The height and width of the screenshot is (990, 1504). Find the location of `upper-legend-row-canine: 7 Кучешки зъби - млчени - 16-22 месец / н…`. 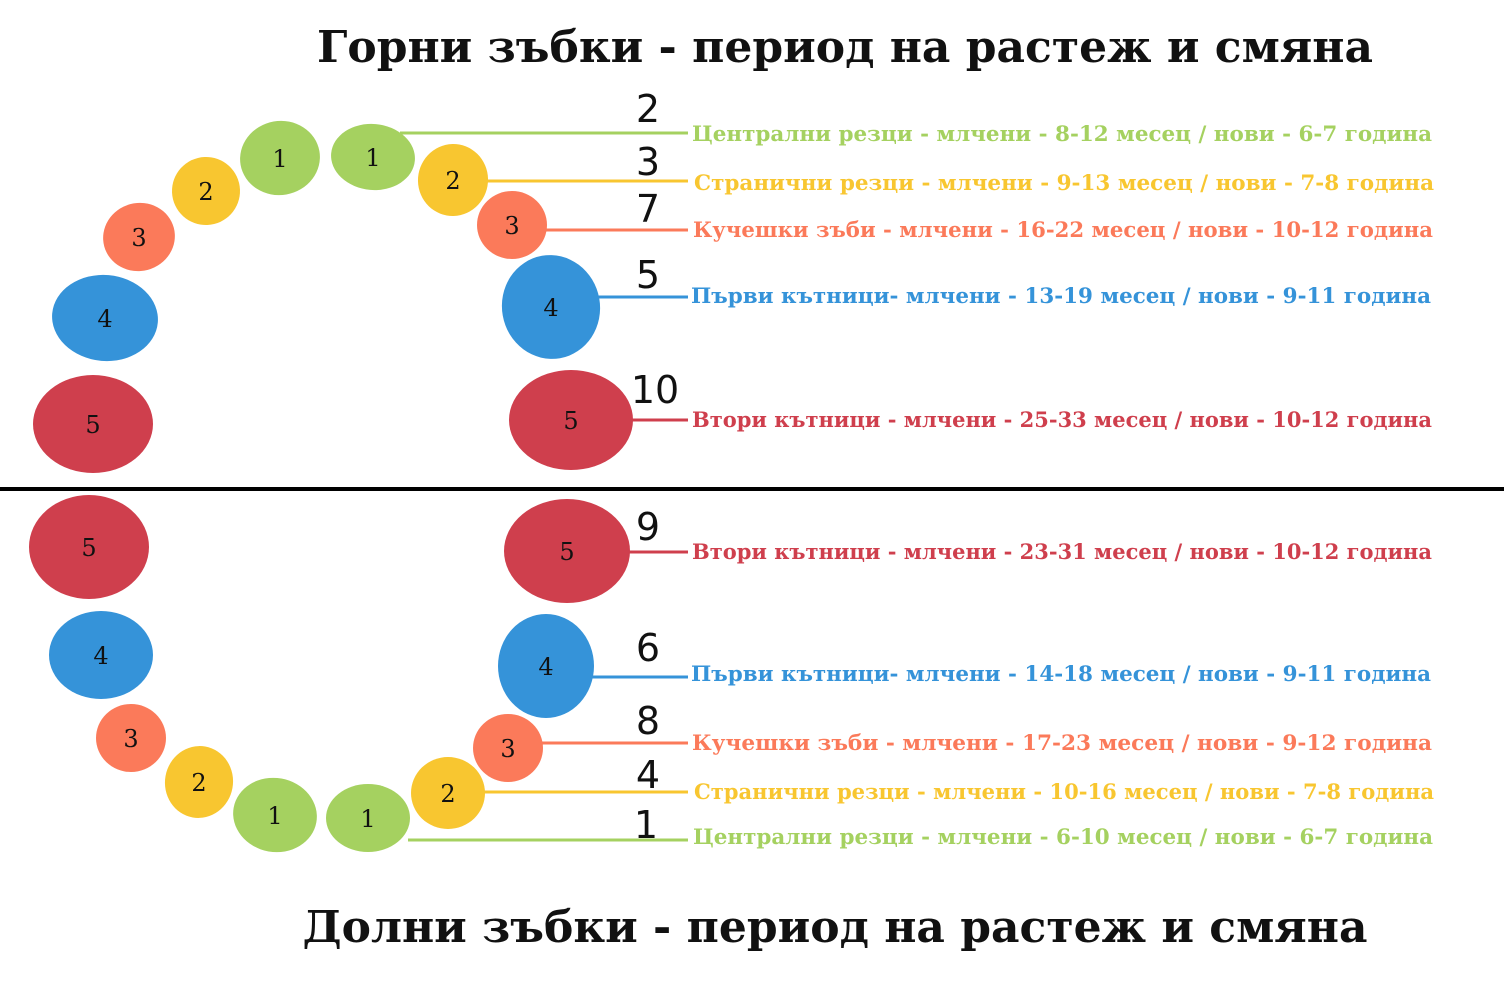

upper-legend-row-canine: 7 Кучешки зъби - млчени - 16-22 месец / н… is located at coordinates (987, 214).